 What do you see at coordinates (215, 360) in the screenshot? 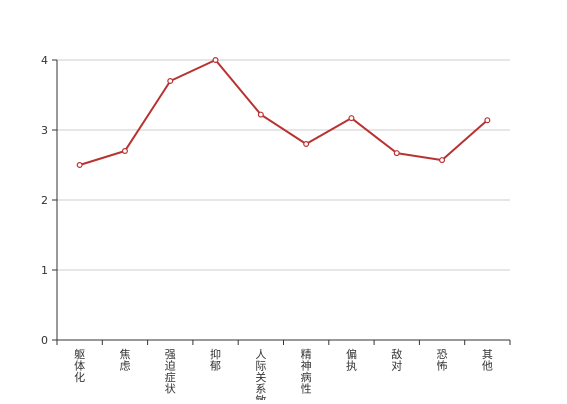
I see `x-tick-label: 抑郁` at bounding box center [215, 360].